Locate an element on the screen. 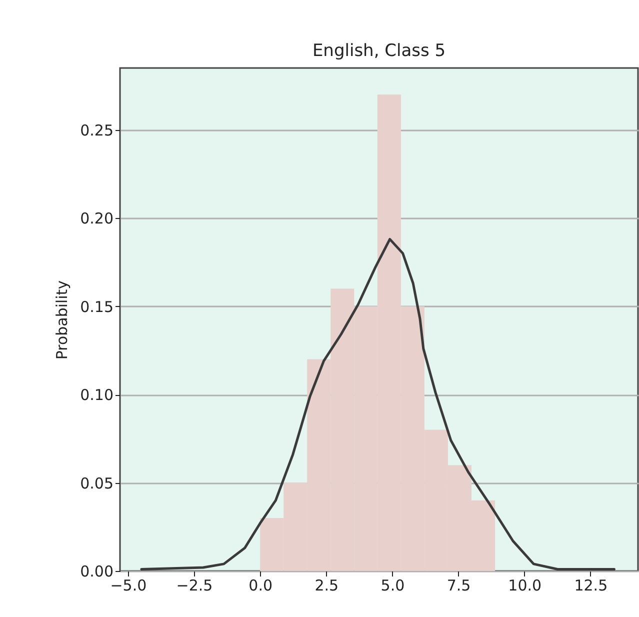 The image size is (639, 617). y-axis-title: Probability is located at coordinates (62, 320).